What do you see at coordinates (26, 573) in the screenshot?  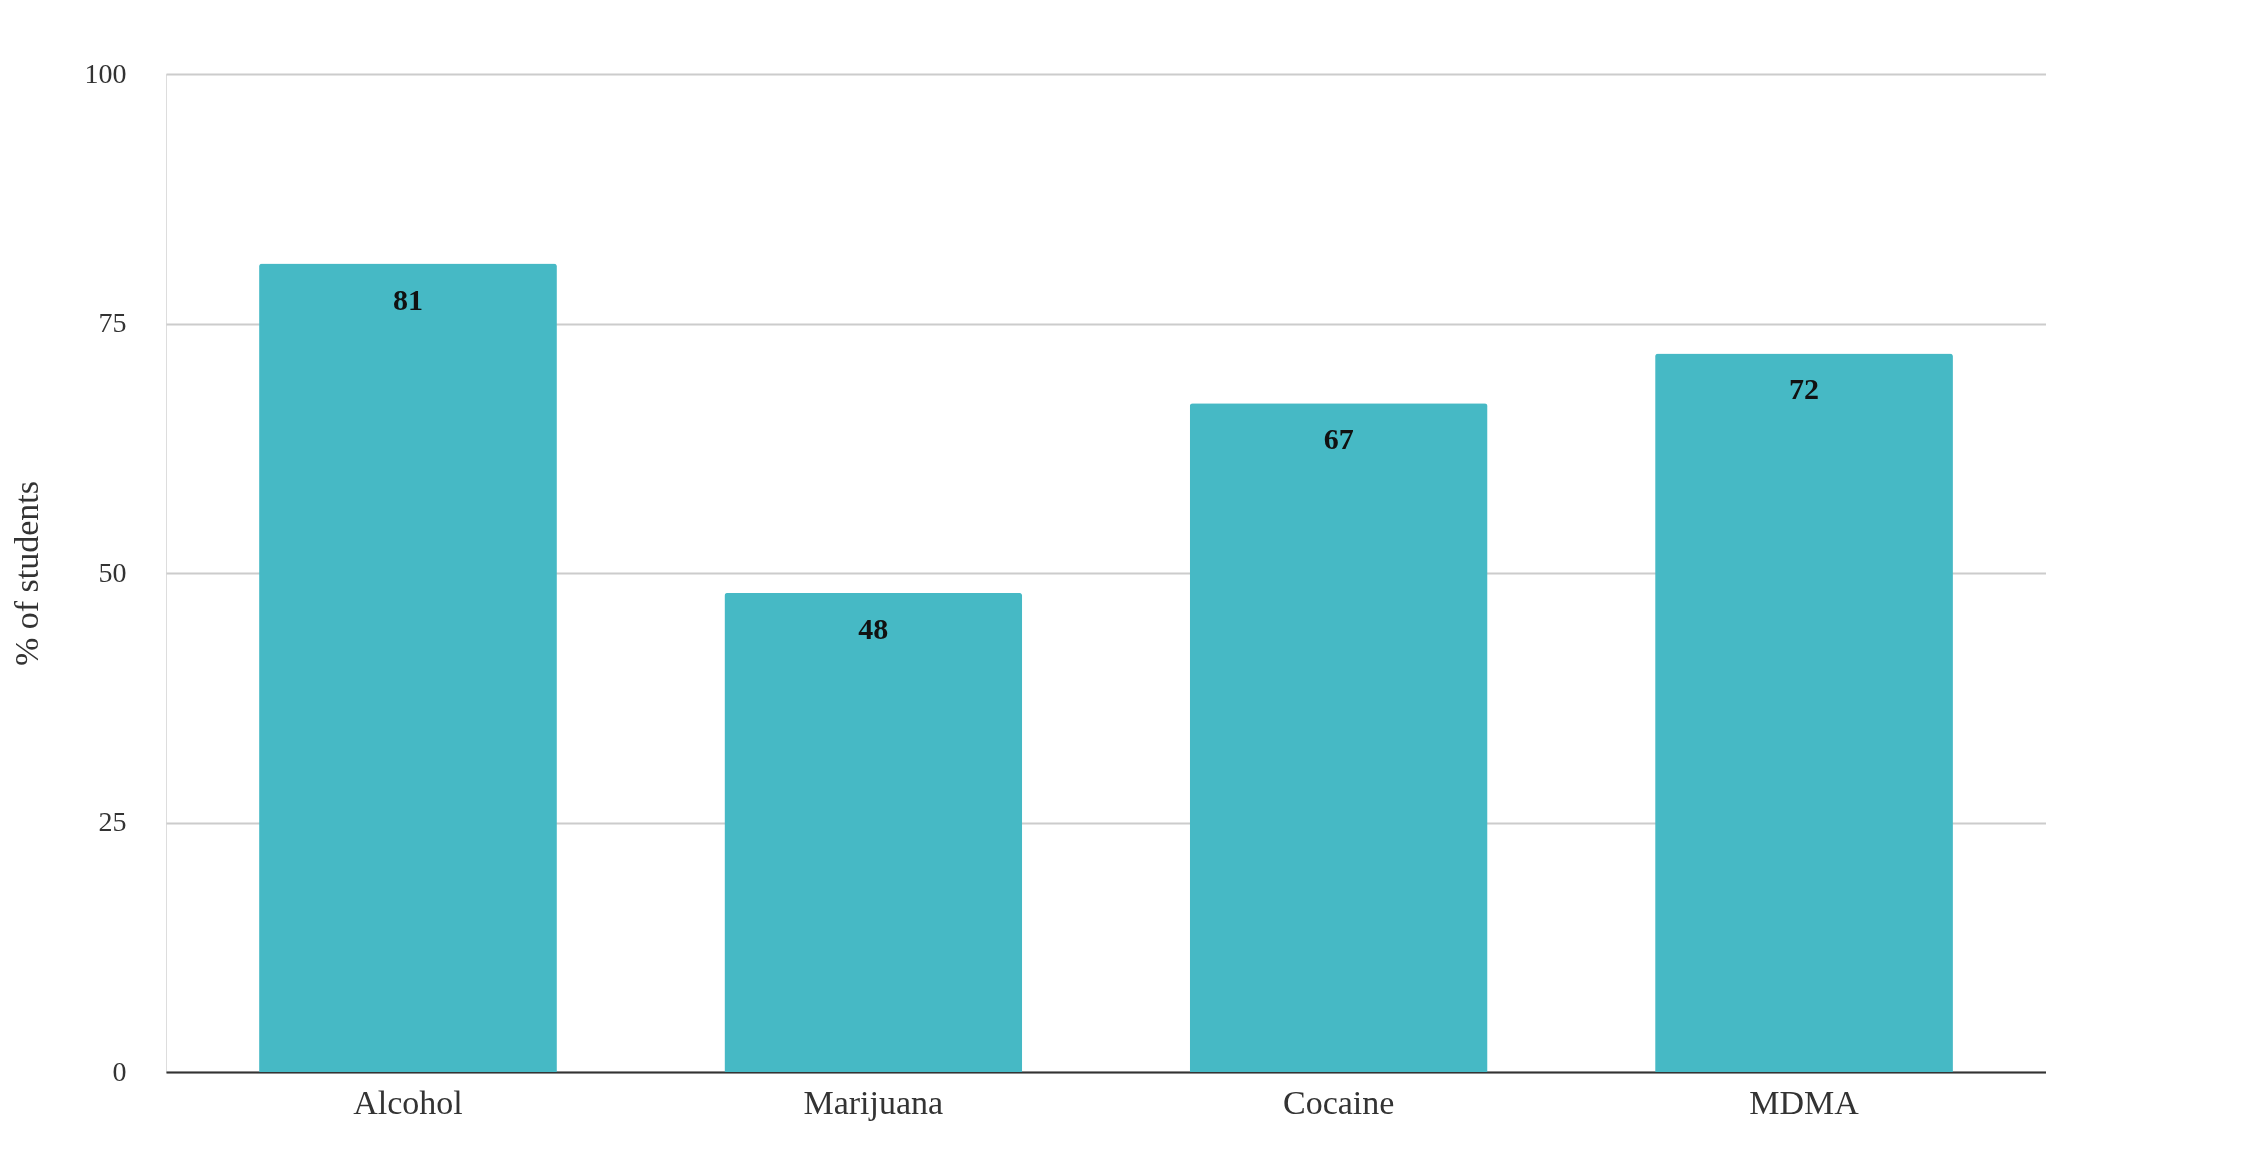 I see `y-axis-title: % of students` at bounding box center [26, 573].